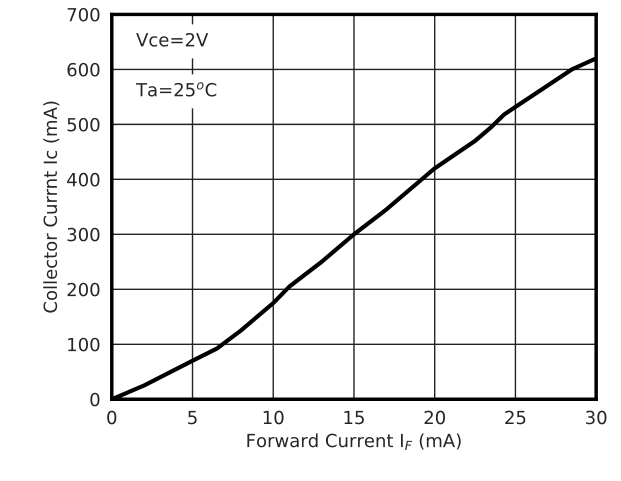 This screenshot has width=621, height=481. What do you see at coordinates (434, 417) in the screenshot?
I see `x-tick-label: 20` at bounding box center [434, 417].